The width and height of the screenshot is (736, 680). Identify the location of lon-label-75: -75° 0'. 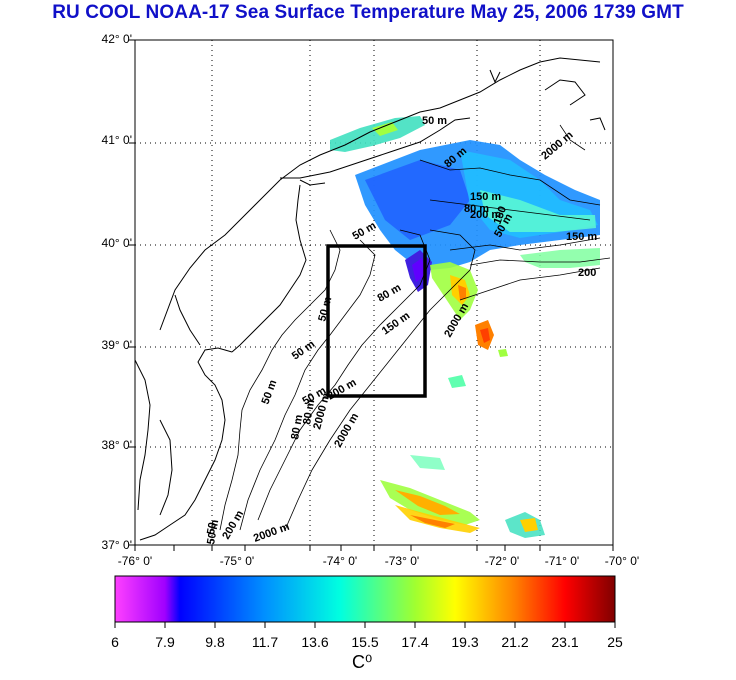
(237, 561).